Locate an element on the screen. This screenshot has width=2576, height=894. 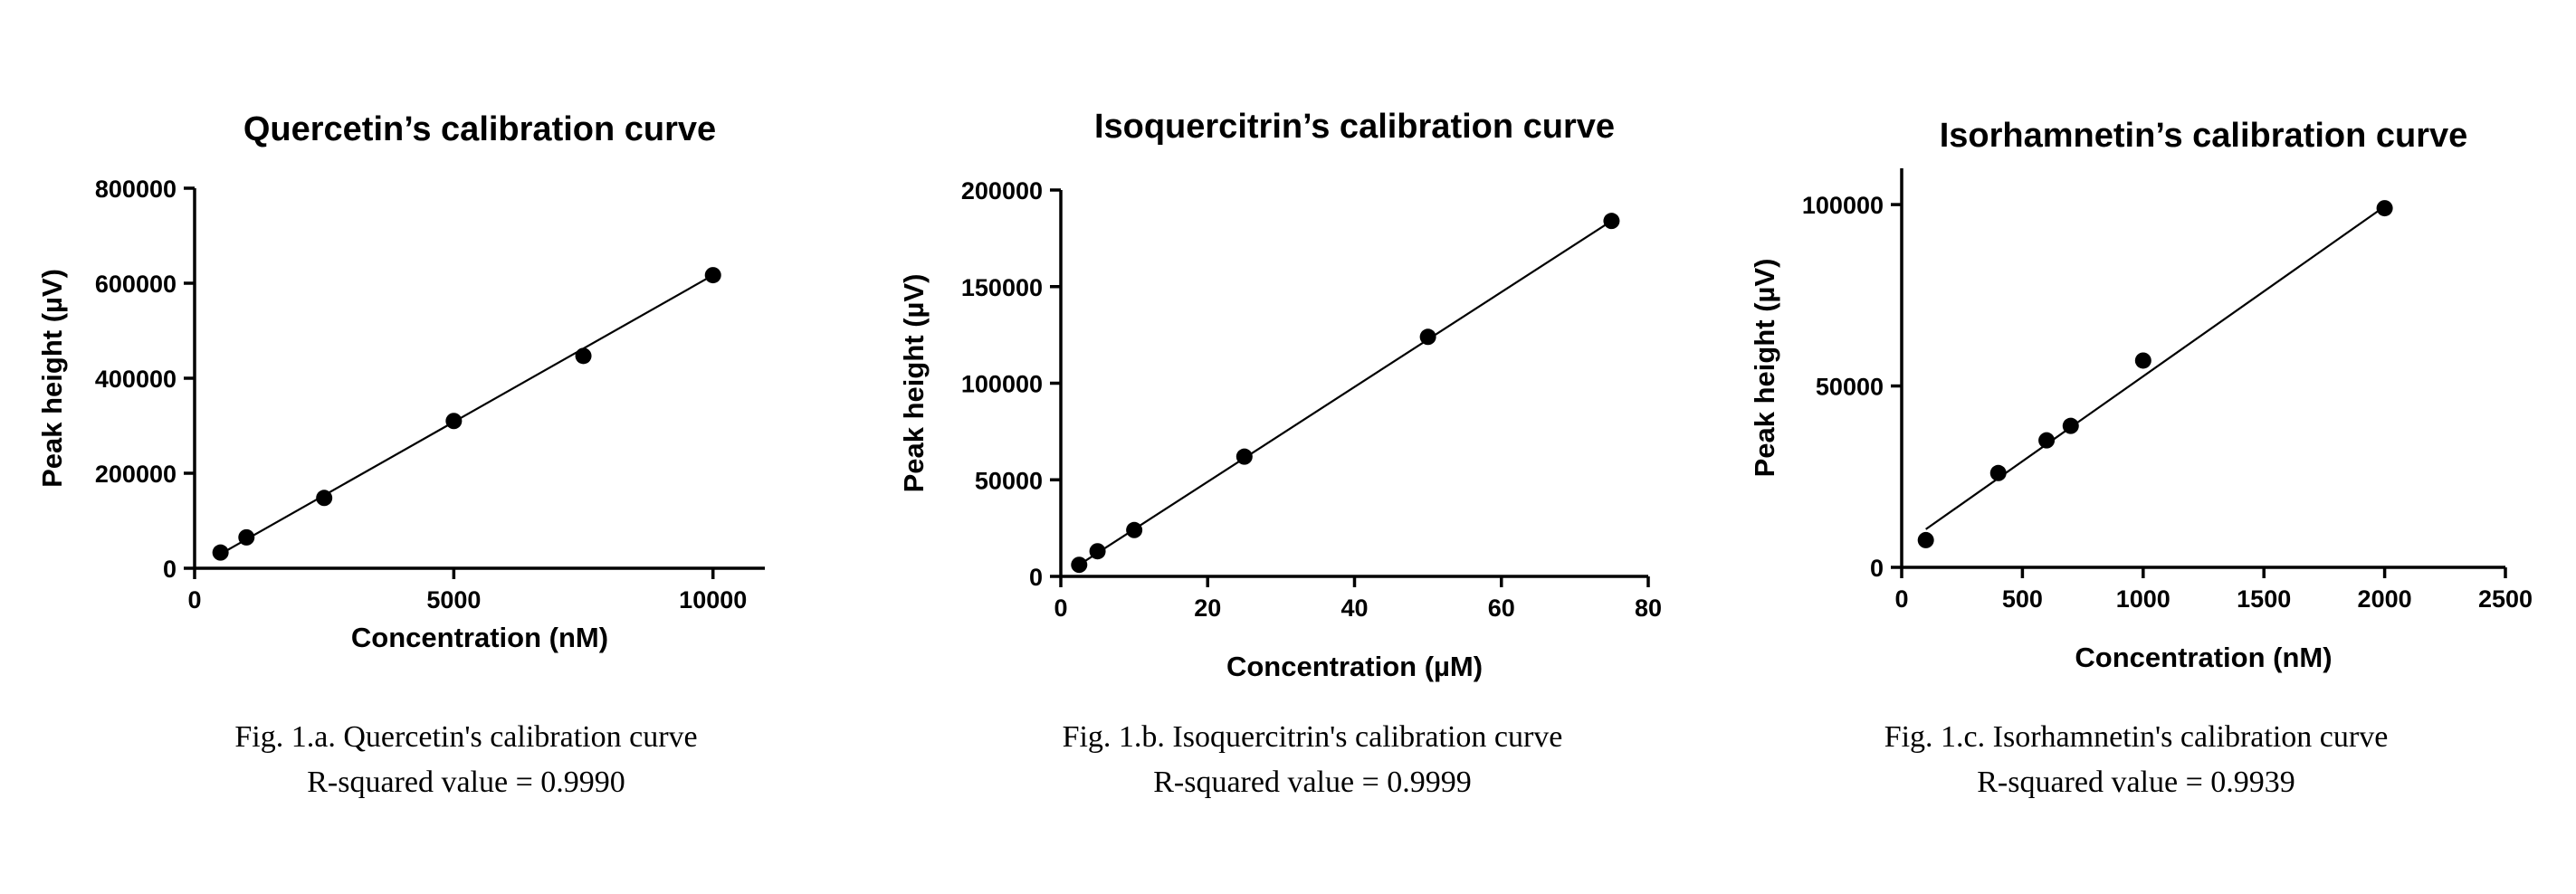
x-tick-label: 1500 is located at coordinates (2264, 599).